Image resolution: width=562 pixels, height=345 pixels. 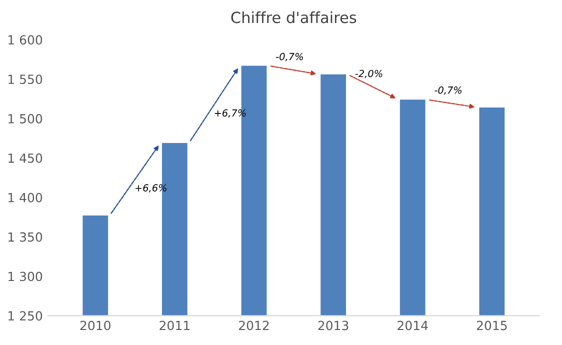 I want to click on chart-title: Chiffre d'affaires, so click(x=293, y=17).